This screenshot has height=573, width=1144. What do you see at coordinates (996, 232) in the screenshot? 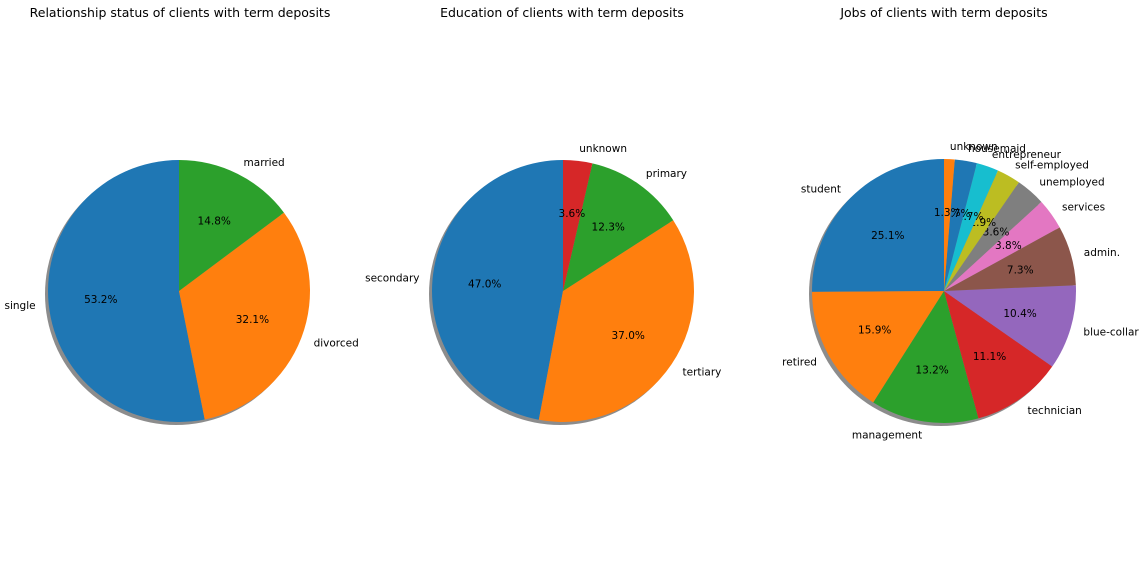
I see `slice-percent-unemployed: 3.6%` at bounding box center [996, 232].